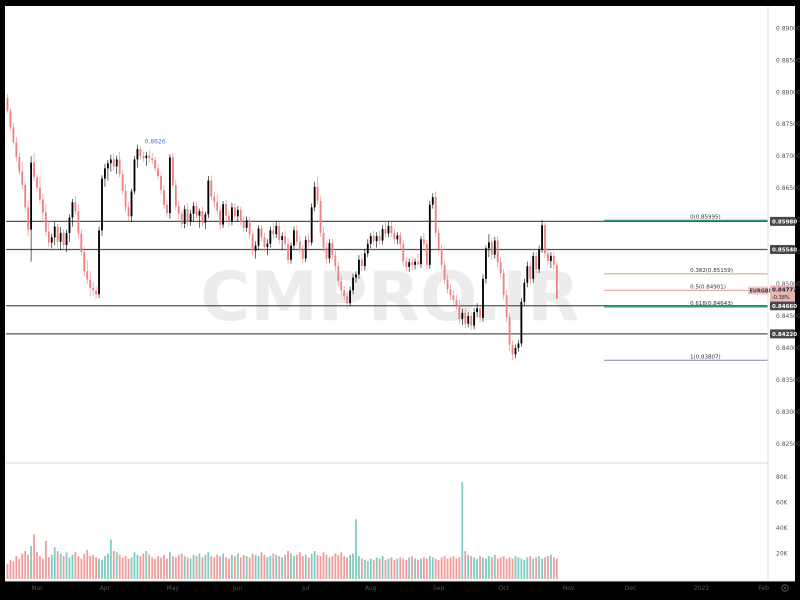 The height and width of the screenshot is (600, 800). What do you see at coordinates (371, 588) in the screenshot?
I see `time-tick-label: Aug` at bounding box center [371, 588].